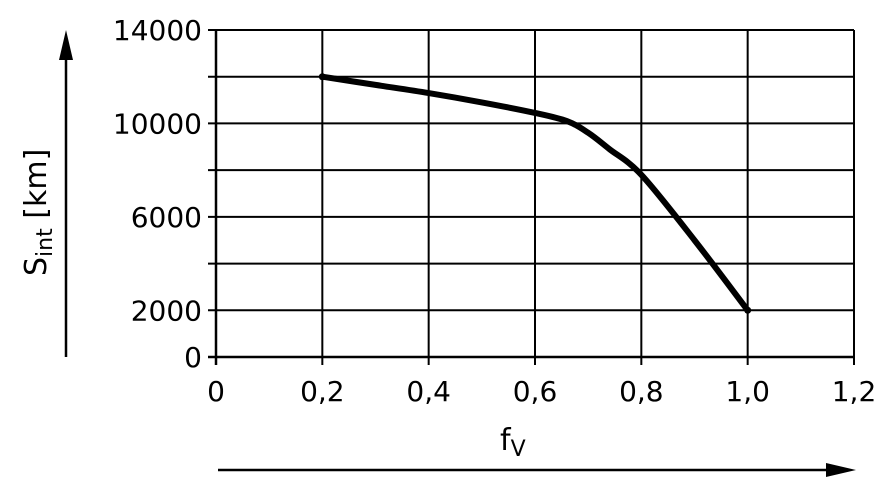 This screenshot has width=886, height=492. I want to click on x-axis-label: fV, so click(513, 442).